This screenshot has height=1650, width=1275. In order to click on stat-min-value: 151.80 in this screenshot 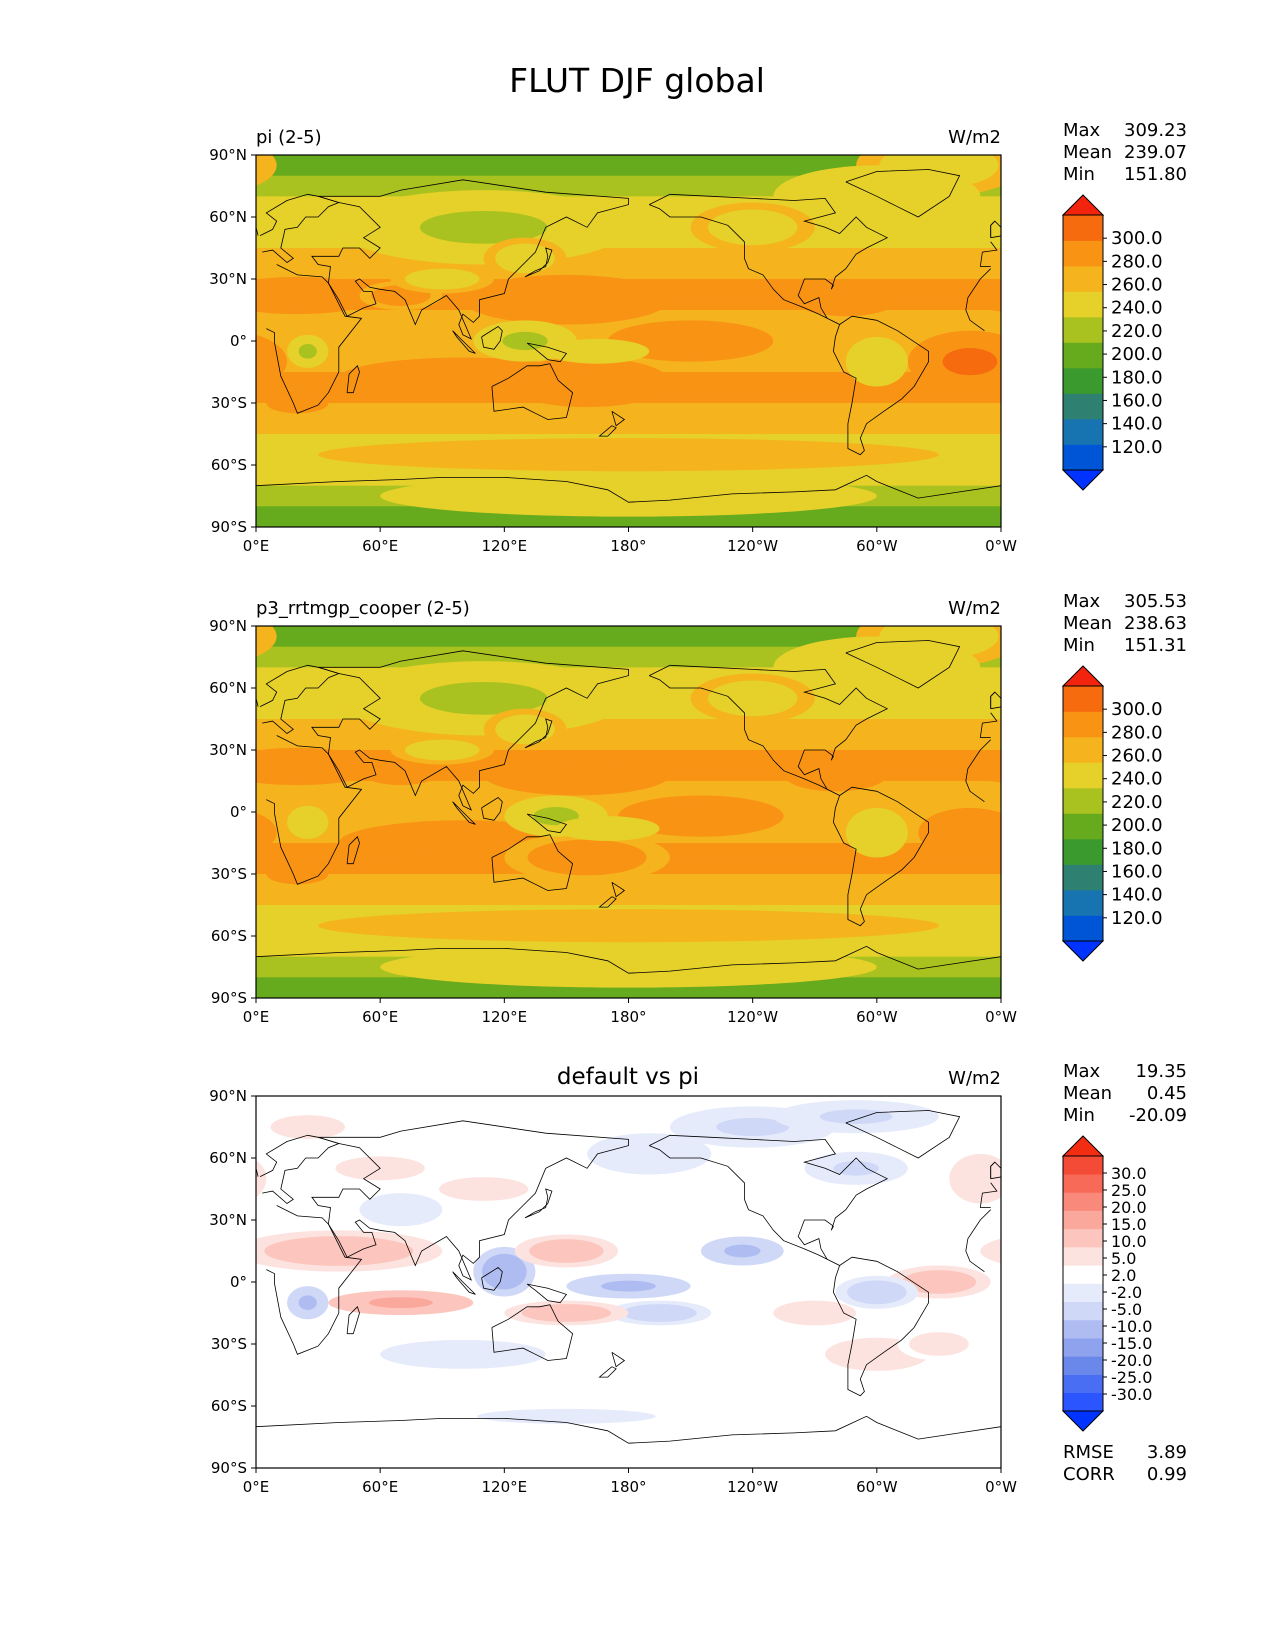, I will do `click(1155, 174)`.